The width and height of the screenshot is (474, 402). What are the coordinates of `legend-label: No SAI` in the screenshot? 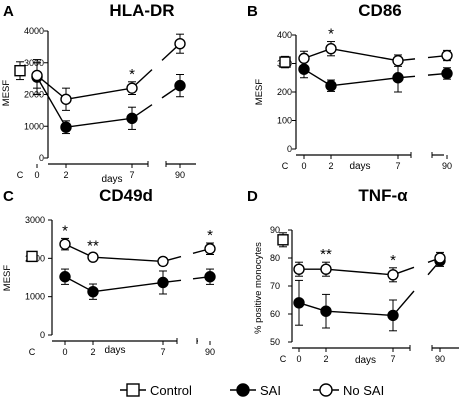 It's located at (363, 390).